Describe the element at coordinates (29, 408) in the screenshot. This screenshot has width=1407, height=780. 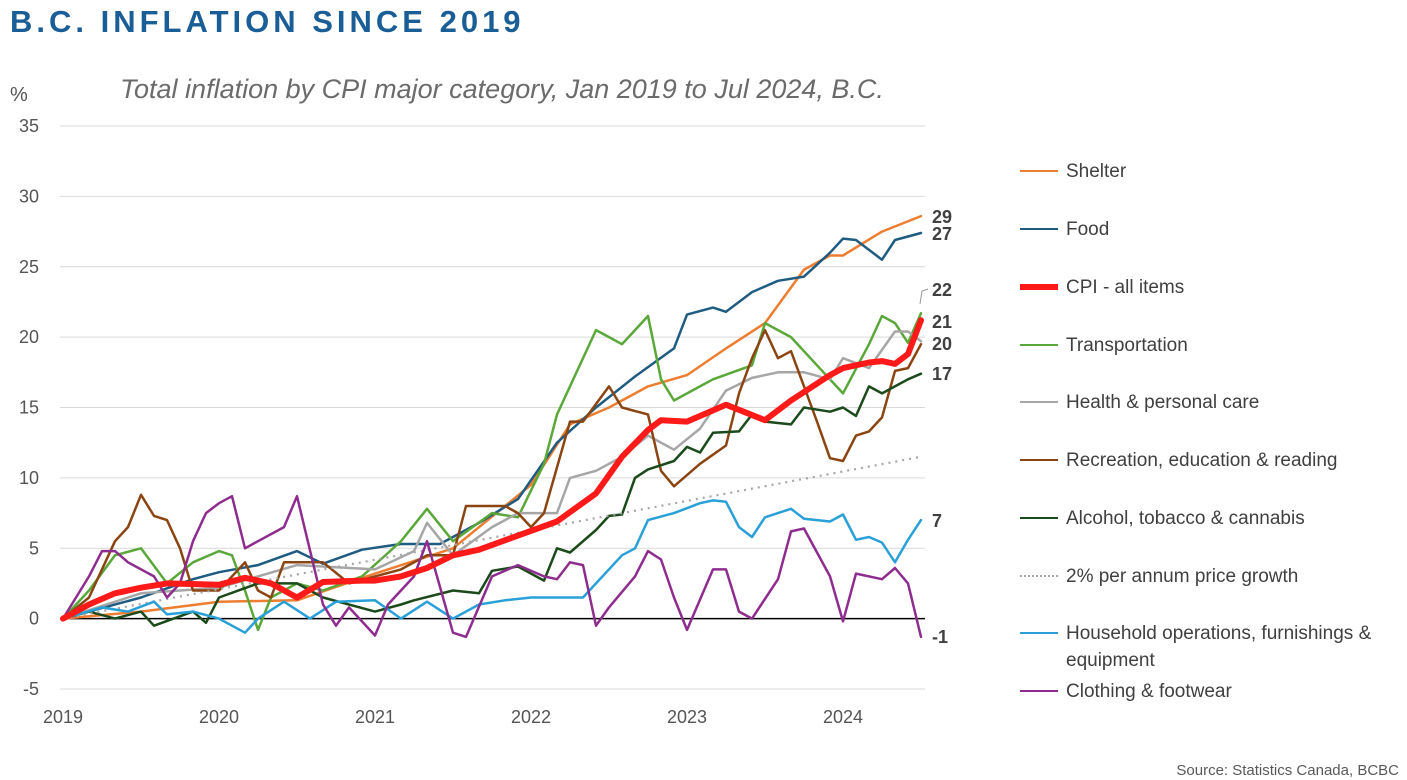
I see `y-tick-label: 15` at that location.